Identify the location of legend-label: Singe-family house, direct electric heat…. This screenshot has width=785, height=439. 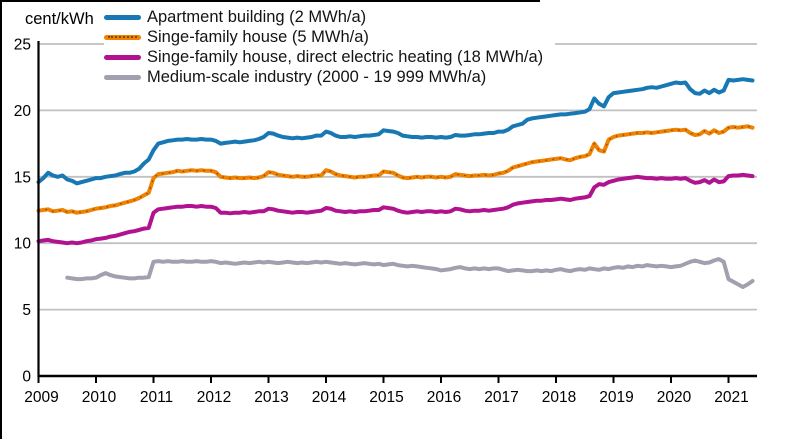
(345, 57).